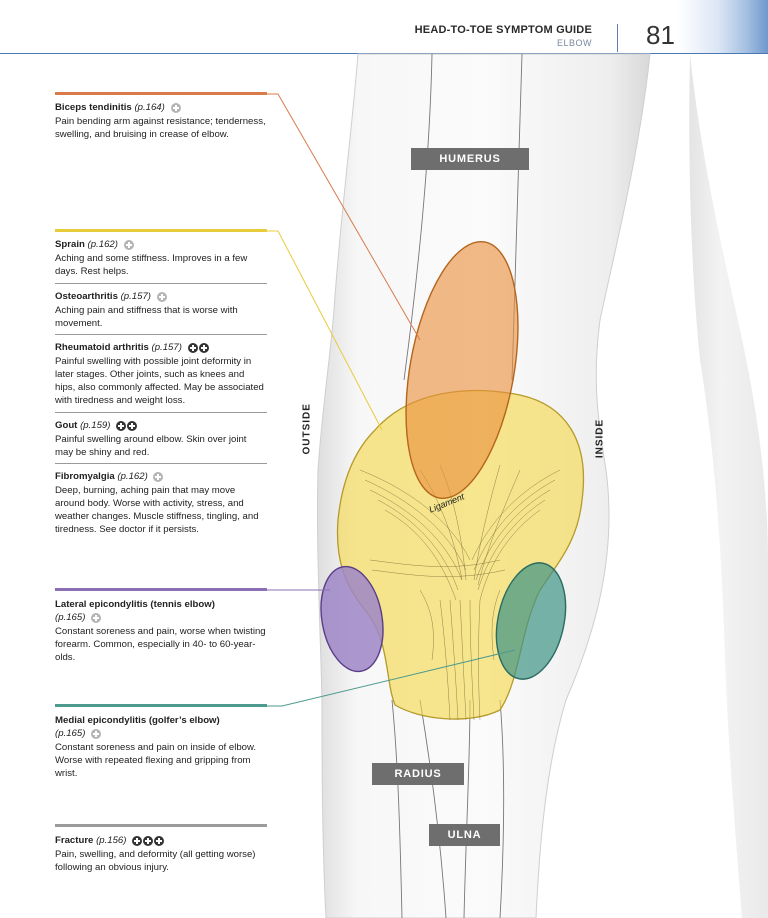  What do you see at coordinates (93, 107) in the screenshot?
I see `condition-name: Biceps tendinitis` at bounding box center [93, 107].